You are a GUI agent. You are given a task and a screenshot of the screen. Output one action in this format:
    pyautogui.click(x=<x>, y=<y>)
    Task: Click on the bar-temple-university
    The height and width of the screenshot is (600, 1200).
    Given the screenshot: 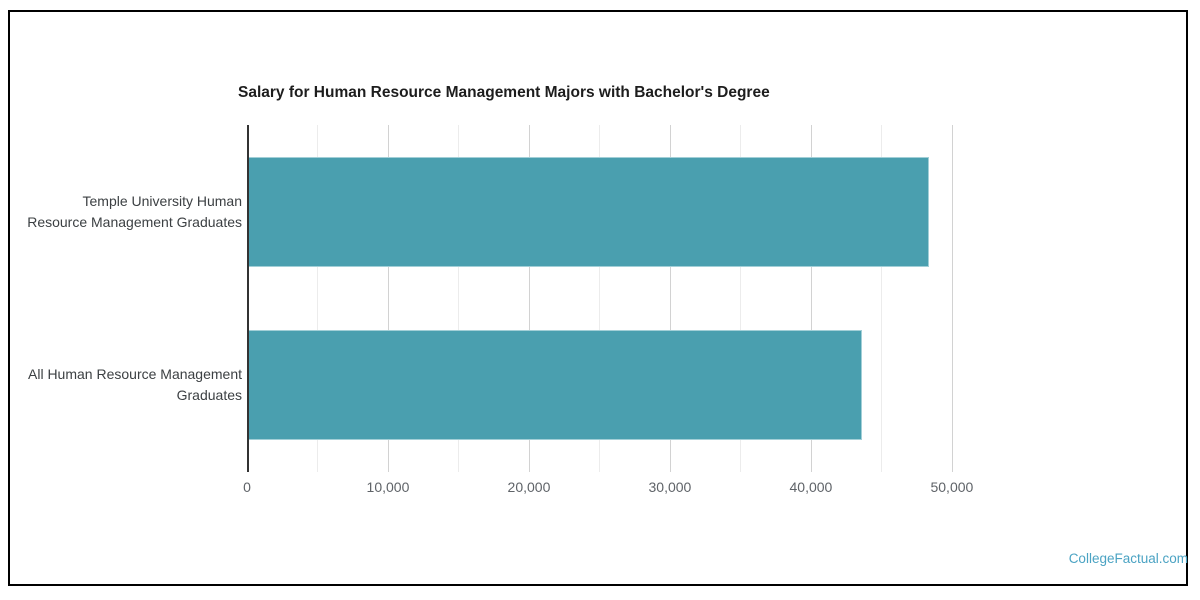 What is the action you would take?
    pyautogui.click(x=588, y=211)
    